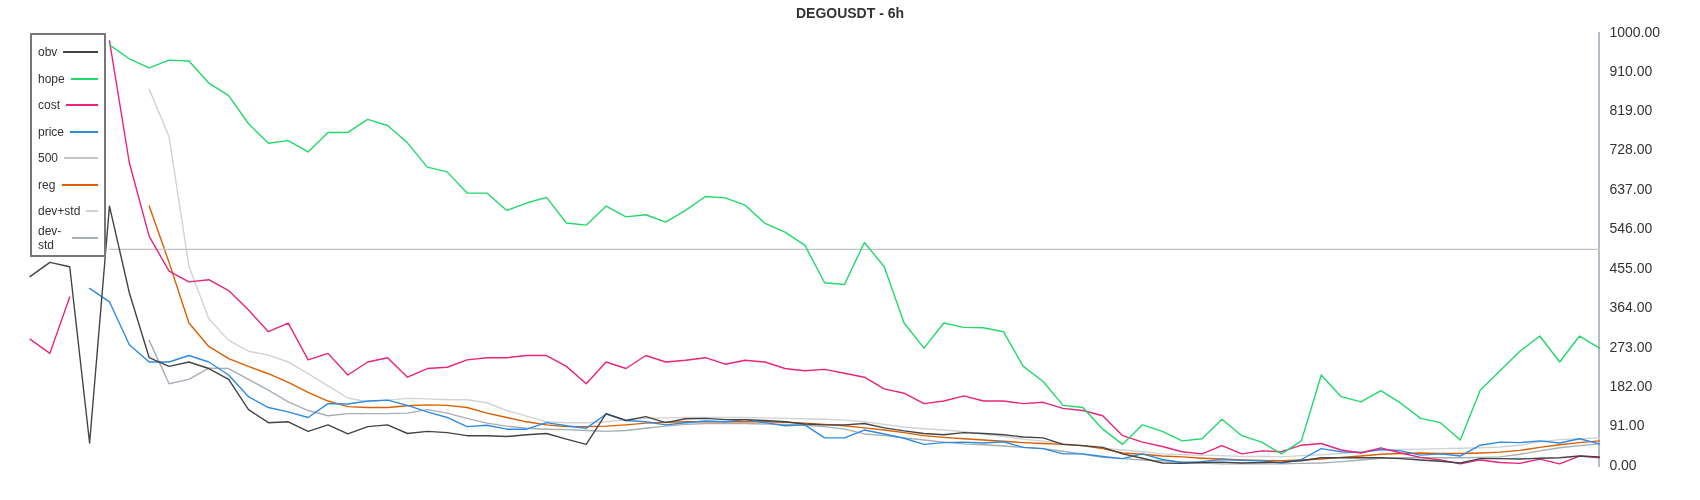 Image resolution: width=1700 pixels, height=500 pixels. What do you see at coordinates (47, 184) in the screenshot?
I see `legend-label: reg` at bounding box center [47, 184].